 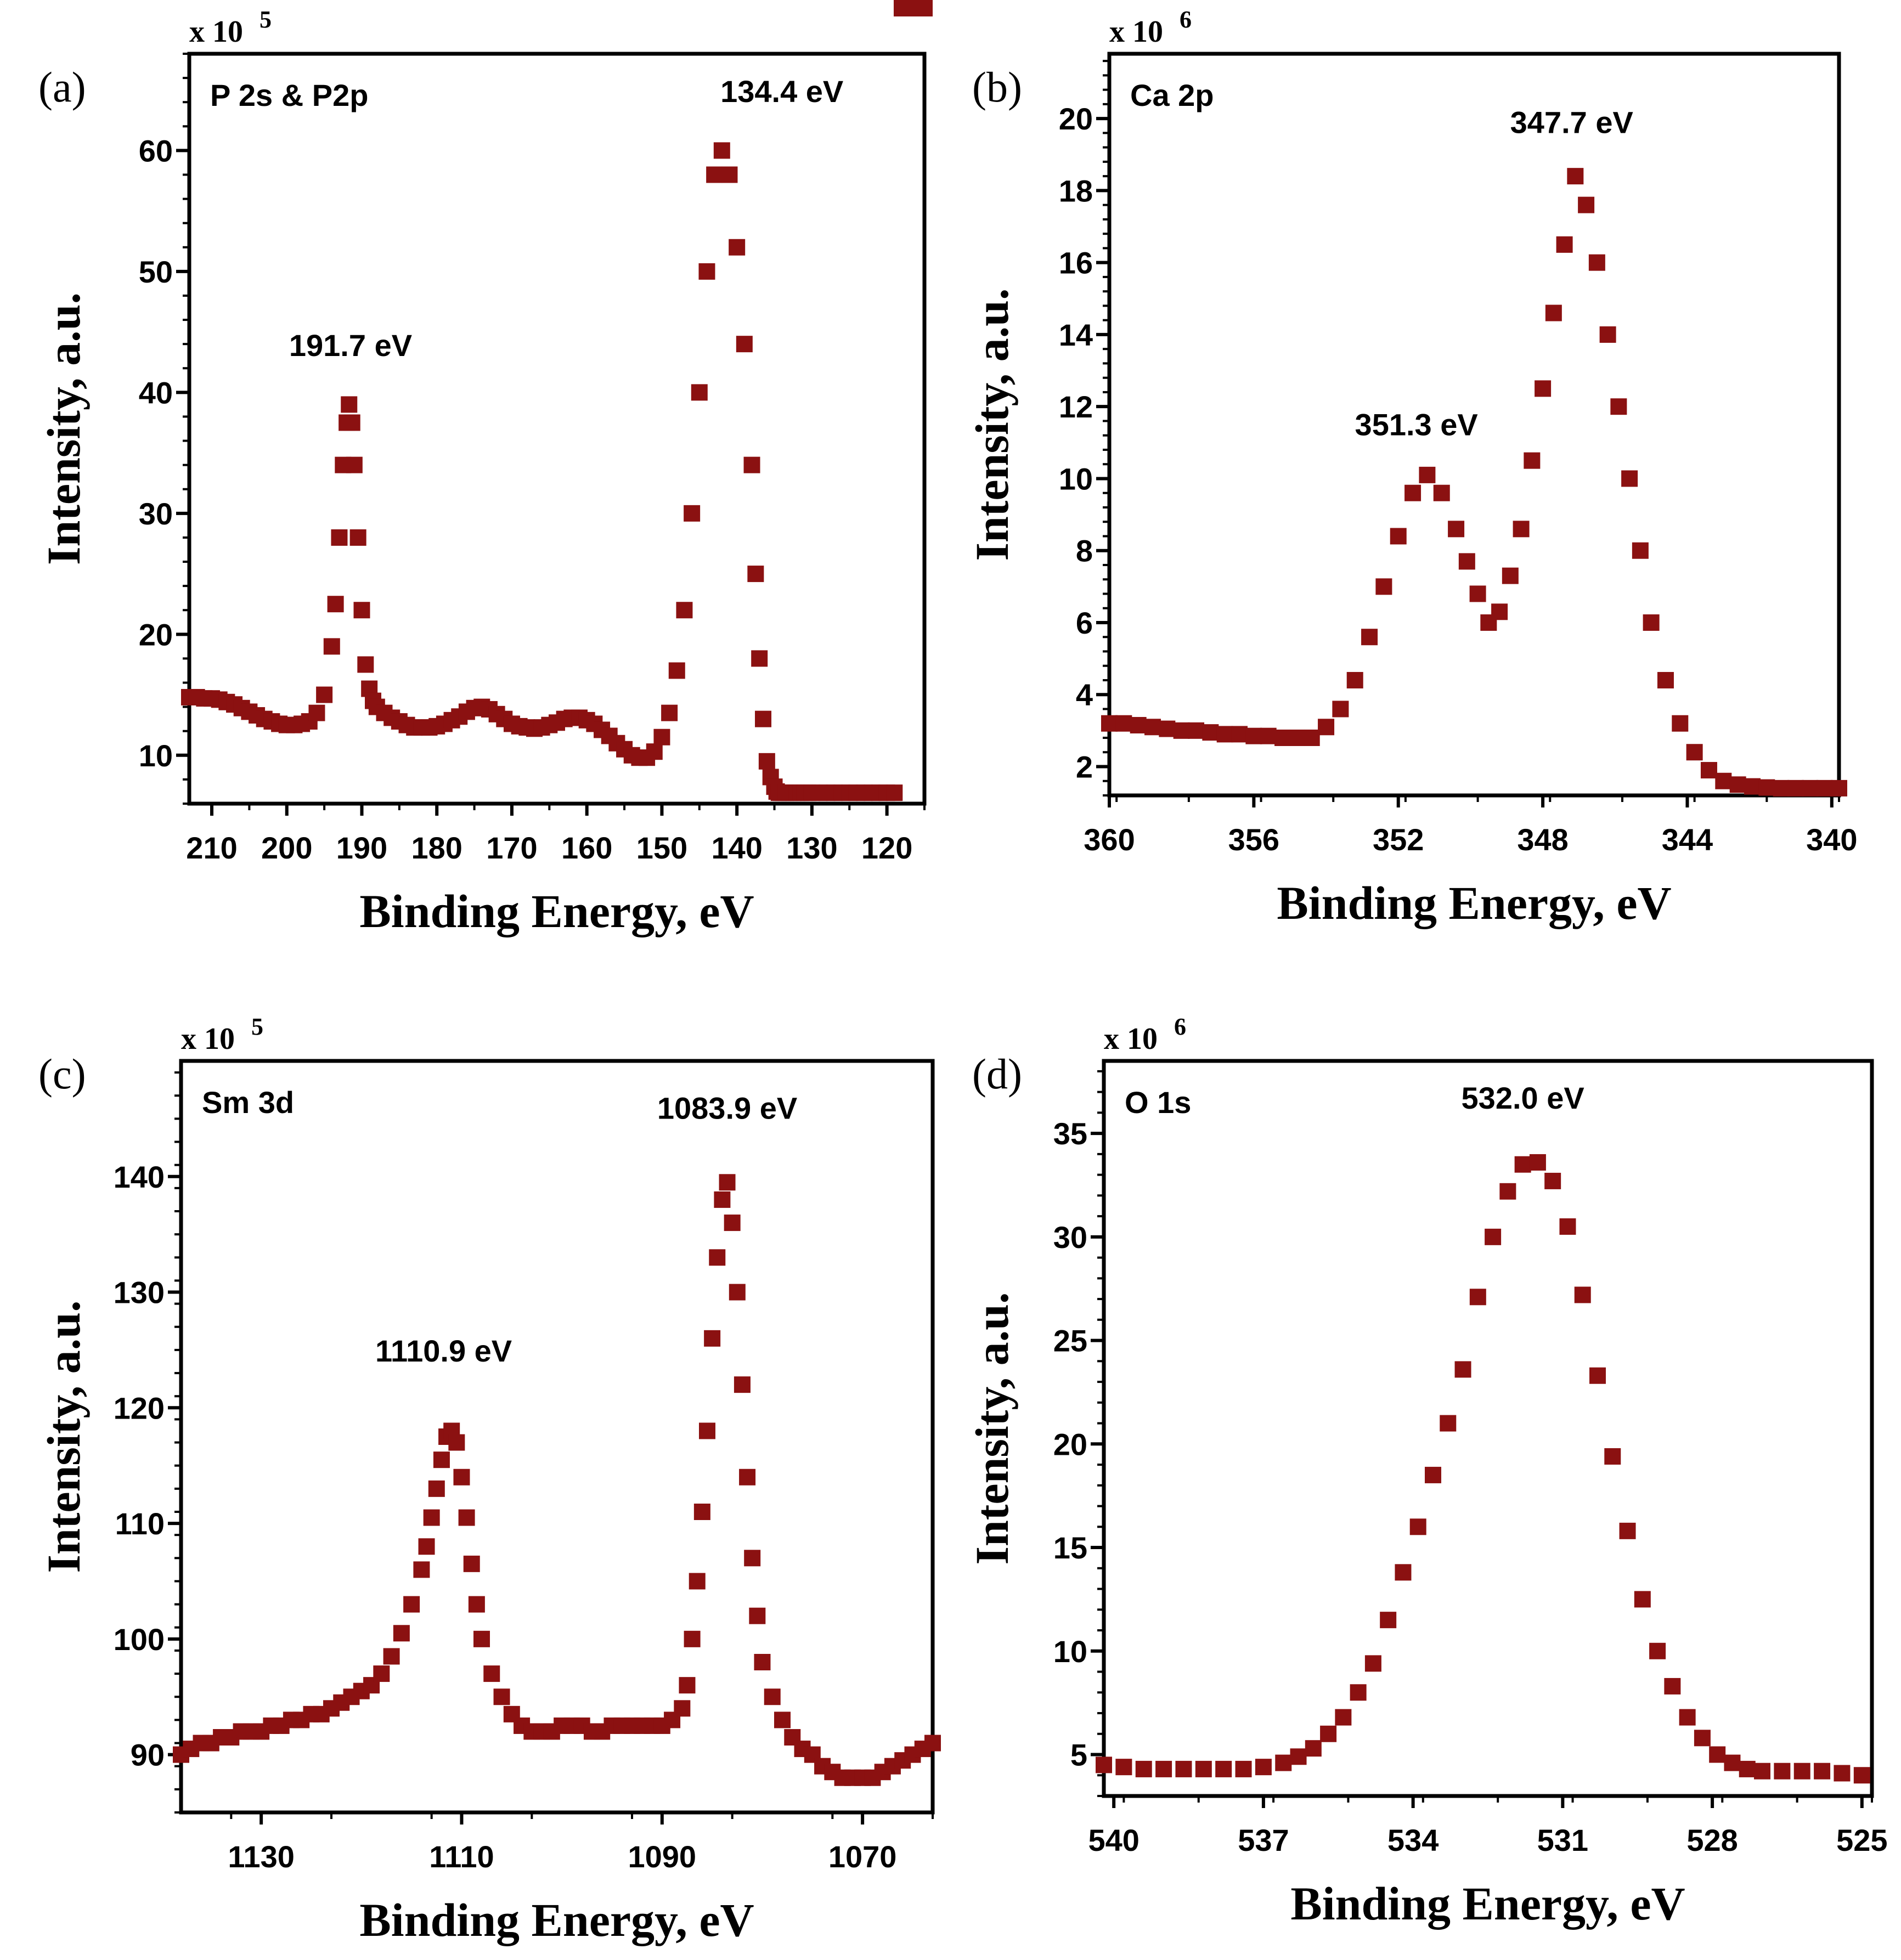 What do you see at coordinates (139, 1408) in the screenshot?
I see `y-tick-label: 120` at bounding box center [139, 1408].